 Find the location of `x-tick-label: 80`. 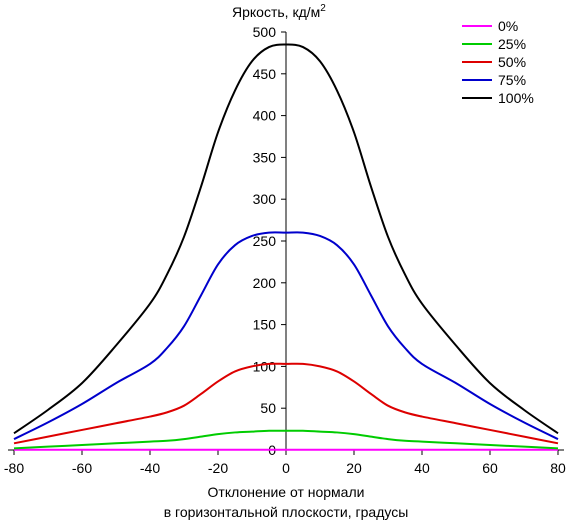

x-tick-label: 80 is located at coordinates (558, 468).